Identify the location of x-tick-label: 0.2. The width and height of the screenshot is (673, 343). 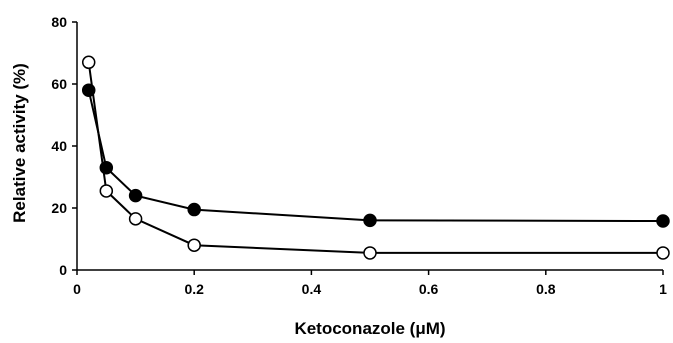
(194, 289).